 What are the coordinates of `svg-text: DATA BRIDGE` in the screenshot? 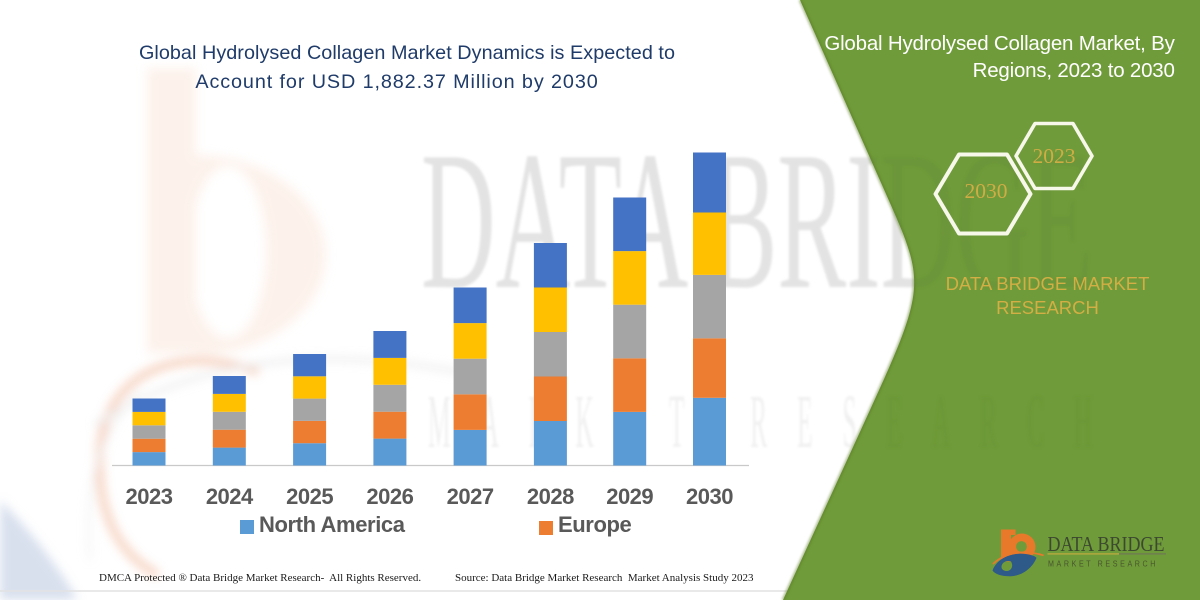 It's located at (1106, 544).